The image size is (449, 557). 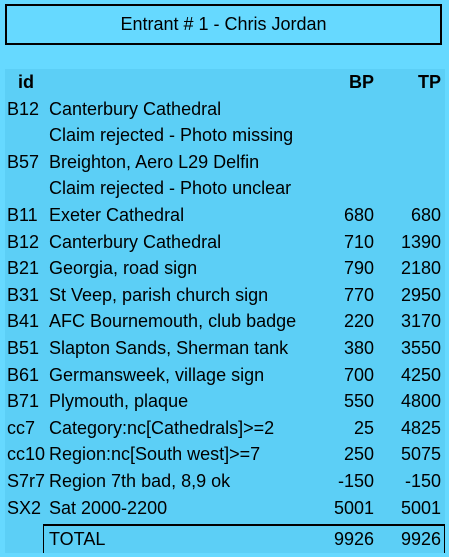 I want to click on row-bp: 25, so click(x=363, y=427).